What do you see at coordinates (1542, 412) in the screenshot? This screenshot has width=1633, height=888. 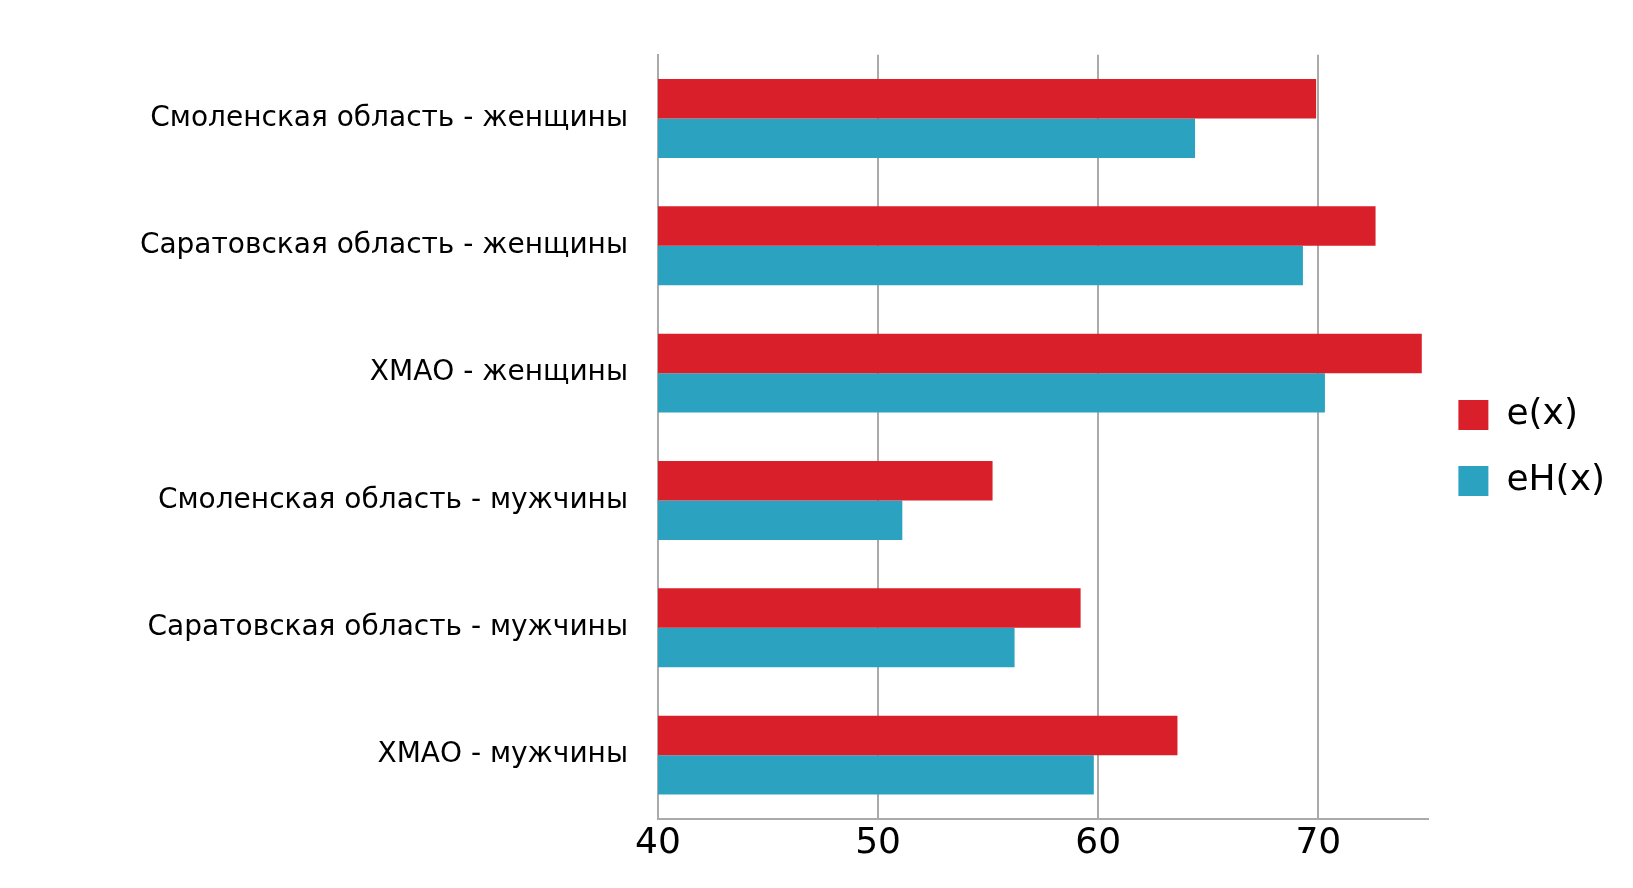 I see `legend-label: e(x)` at bounding box center [1542, 412].